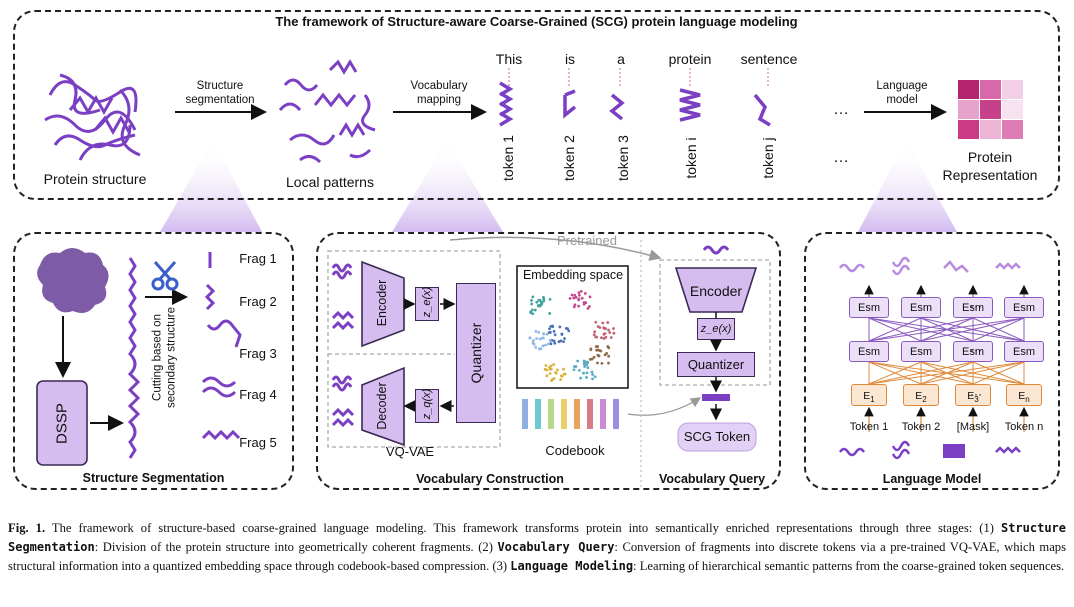 This screenshot has width=1074, height=607. Describe the element at coordinates (621, 59) in the screenshot. I see `word-3: a` at that location.